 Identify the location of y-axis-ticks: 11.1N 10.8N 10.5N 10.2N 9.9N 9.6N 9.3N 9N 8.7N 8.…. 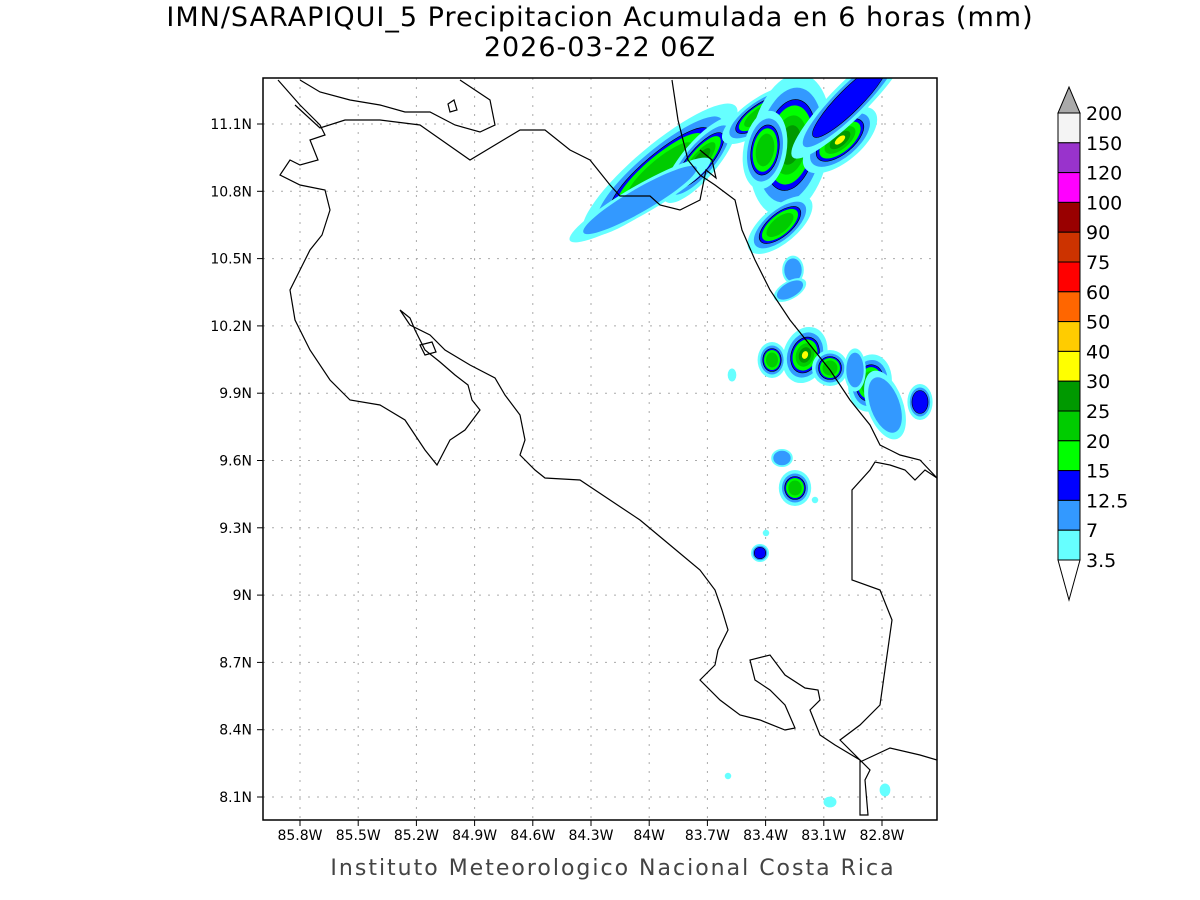
(236, 461).